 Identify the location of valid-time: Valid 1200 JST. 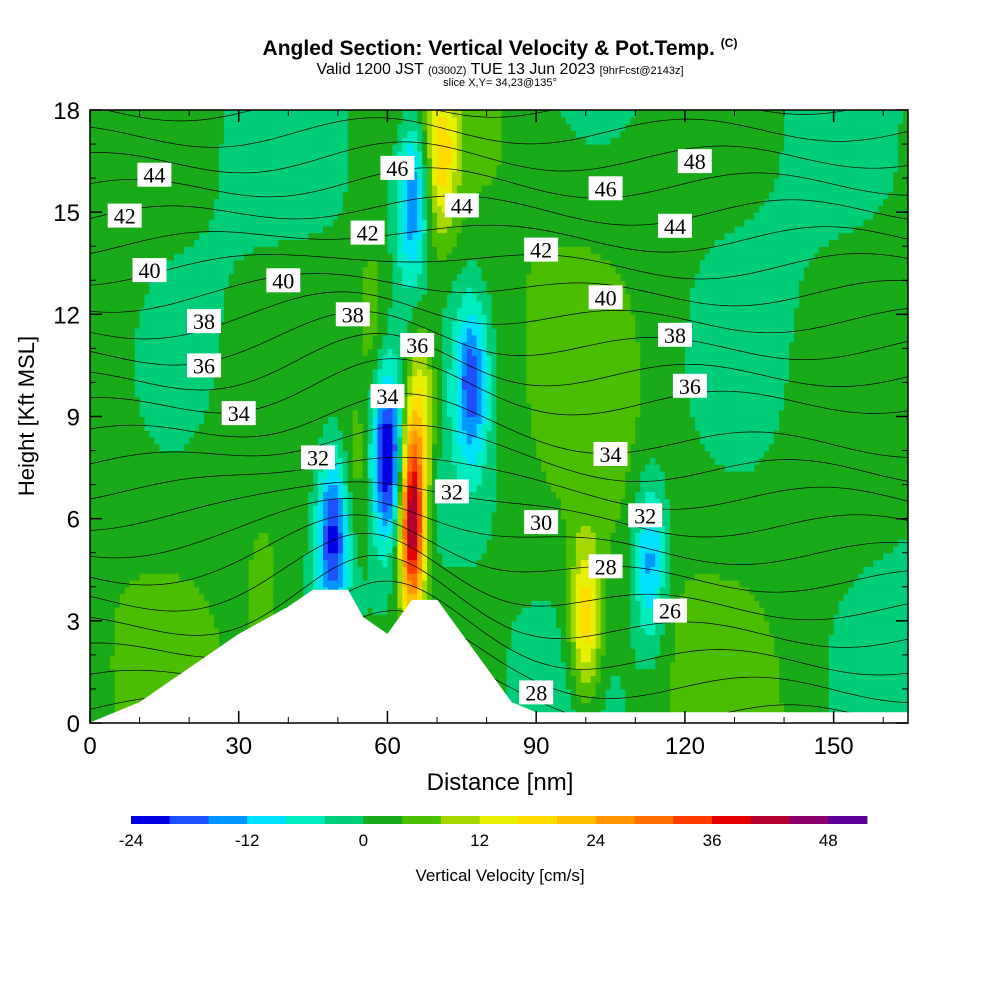
(370, 69).